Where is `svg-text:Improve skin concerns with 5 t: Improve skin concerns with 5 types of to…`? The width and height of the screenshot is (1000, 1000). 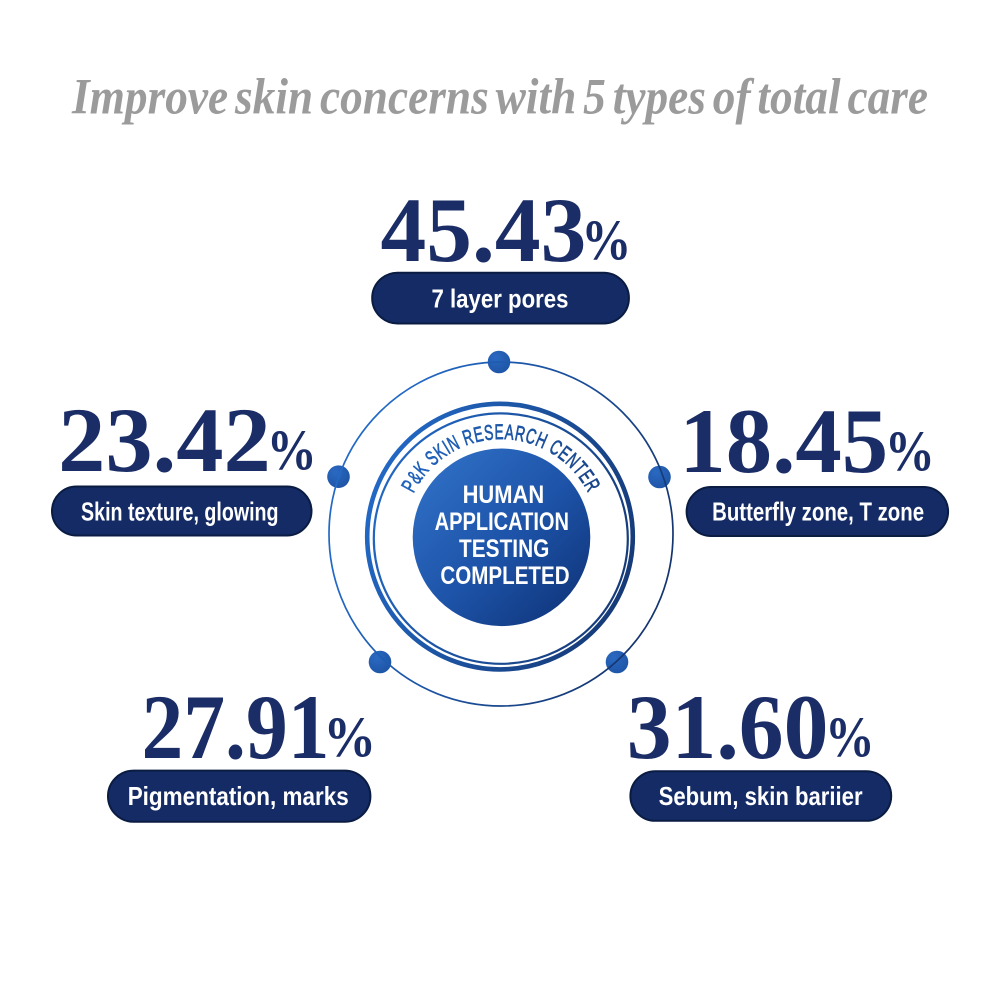
svg-text:Improve skin concerns with 5 t: Improve skin concerns with 5 types of to… is located at coordinates (499, 98).